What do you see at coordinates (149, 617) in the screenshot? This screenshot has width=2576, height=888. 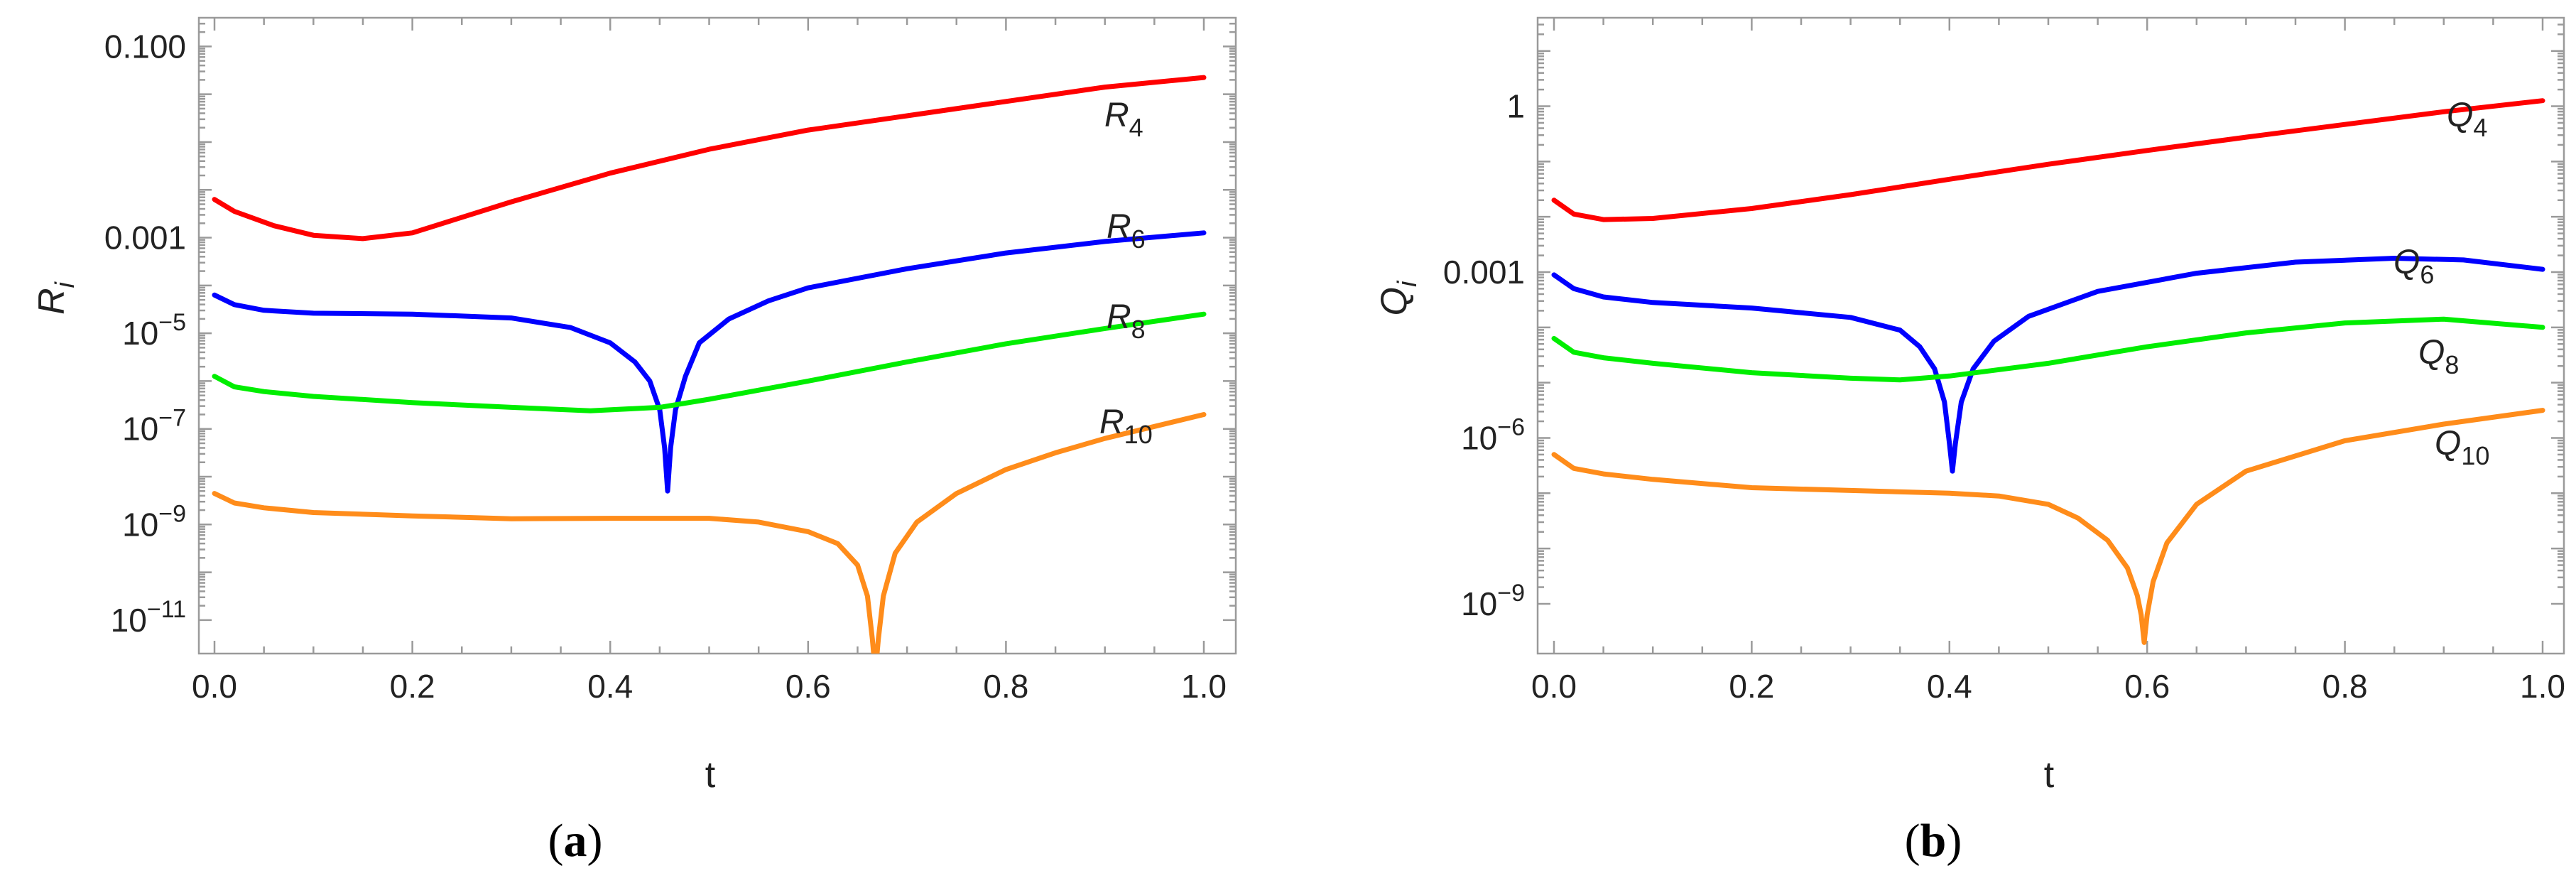 I see `y-tick-label: 10⁻¹¹` at bounding box center [149, 617].